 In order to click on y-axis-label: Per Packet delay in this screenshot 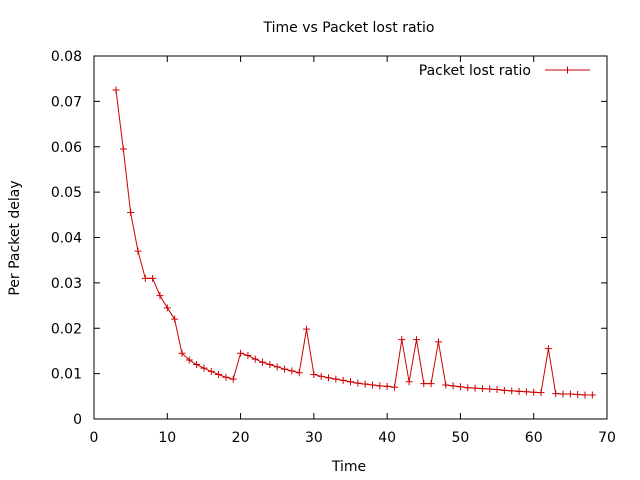, I will do `click(15, 237)`.